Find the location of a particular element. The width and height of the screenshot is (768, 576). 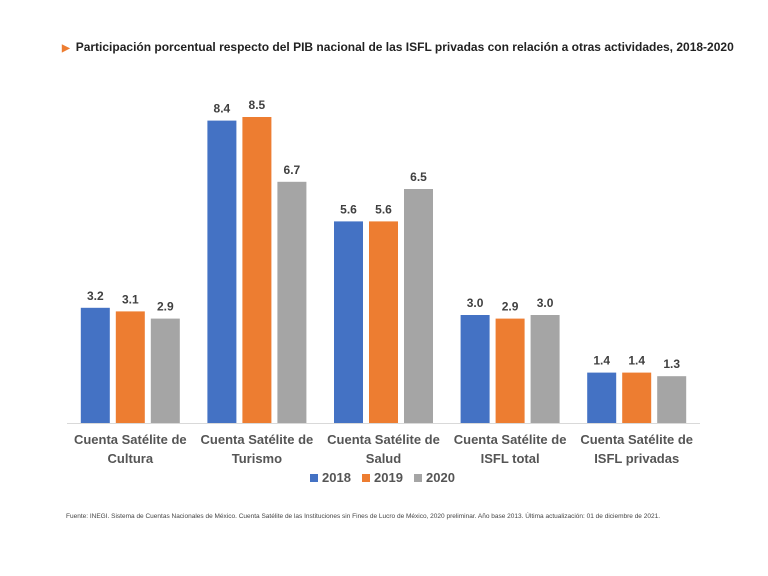

x-tick-label-3-line-1: Cuenta Satélite de is located at coordinates (383, 439).